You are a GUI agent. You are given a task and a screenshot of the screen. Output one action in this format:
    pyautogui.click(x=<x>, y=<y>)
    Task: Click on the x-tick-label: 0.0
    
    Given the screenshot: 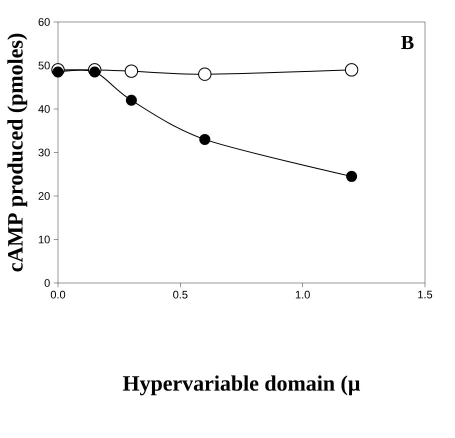 What is the action you would take?
    pyautogui.click(x=58, y=294)
    